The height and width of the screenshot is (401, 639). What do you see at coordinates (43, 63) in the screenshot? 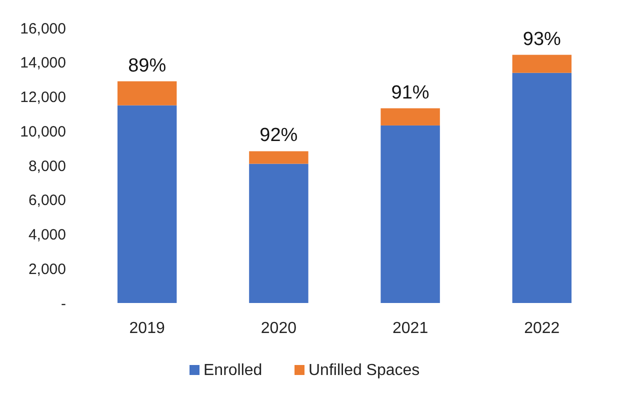
I see `y-tick-label: 14,000` at bounding box center [43, 63].